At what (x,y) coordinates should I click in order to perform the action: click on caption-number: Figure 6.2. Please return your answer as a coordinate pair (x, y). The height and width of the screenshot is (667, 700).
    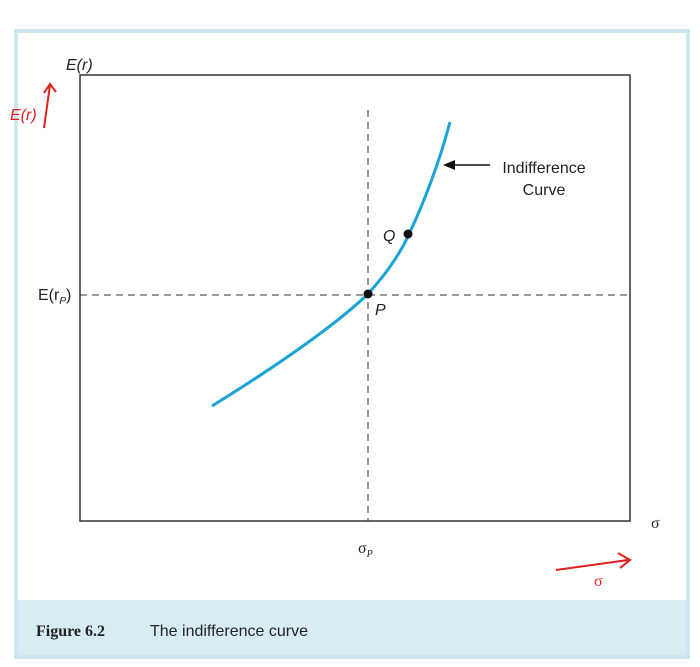
    Looking at the image, I should click on (70, 631).